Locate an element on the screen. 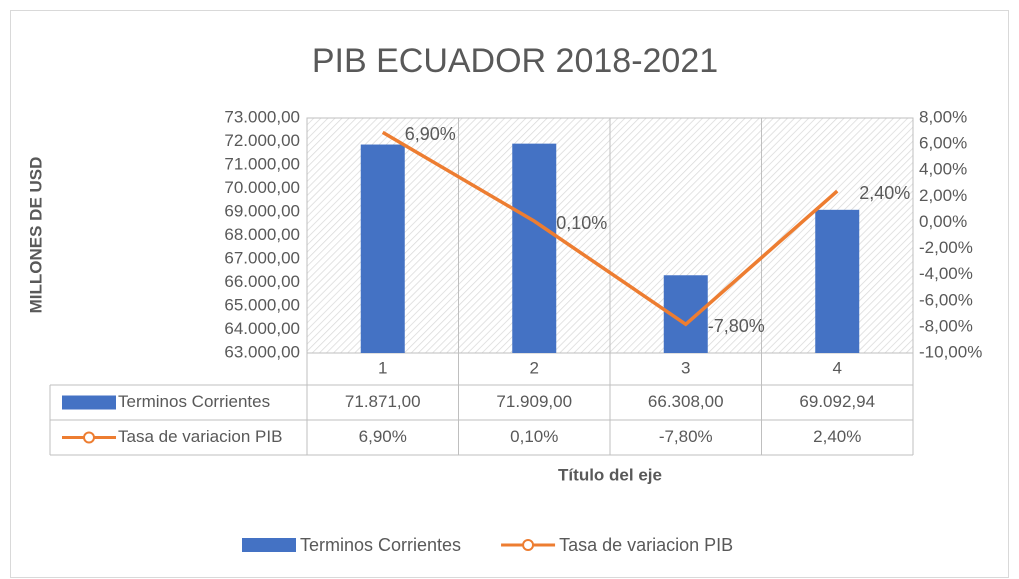  y-tick-label: 64.000,00 is located at coordinates (262, 328).